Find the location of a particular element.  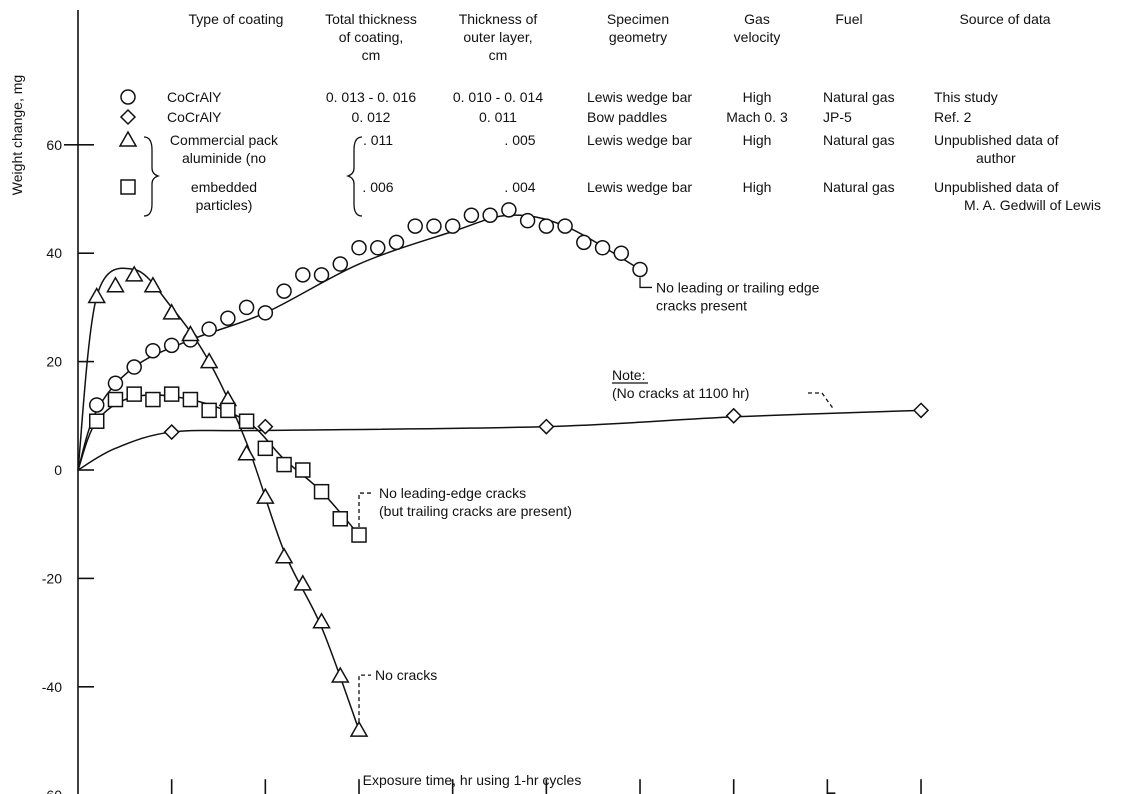

data-source: author is located at coordinates (996, 158).